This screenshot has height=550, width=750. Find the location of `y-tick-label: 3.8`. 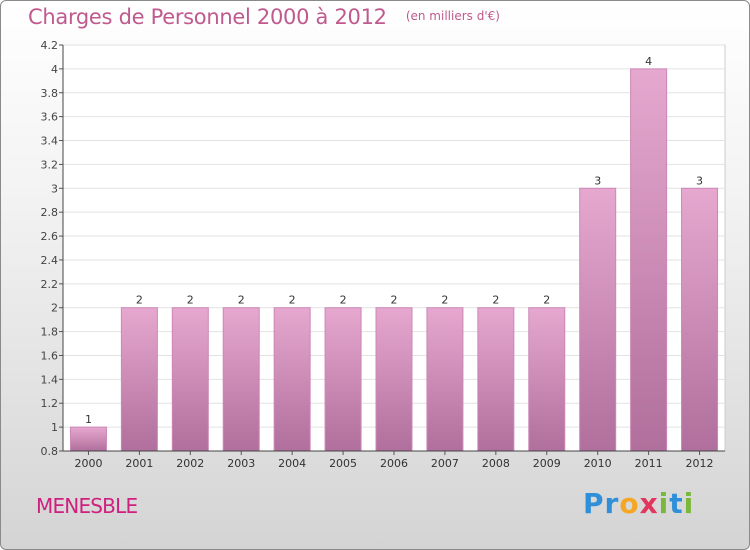

y-tick-label: 3.8 is located at coordinates (50, 93).